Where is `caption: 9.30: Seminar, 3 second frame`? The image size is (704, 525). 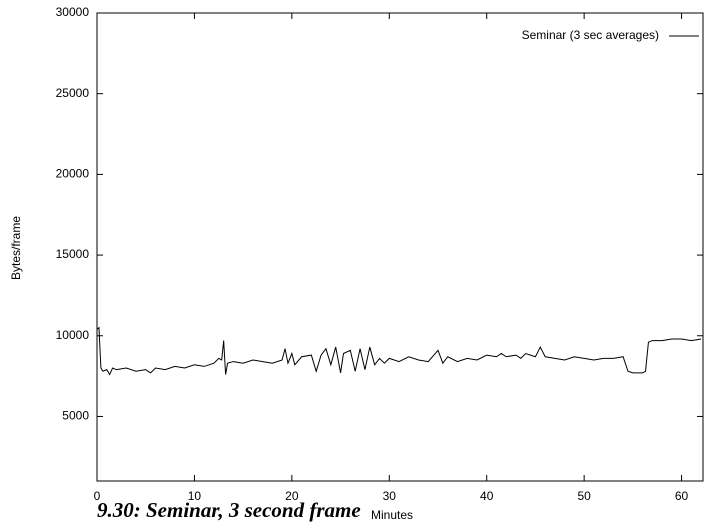
caption: 9.30: Seminar, 3 second frame is located at coordinates (229, 510).